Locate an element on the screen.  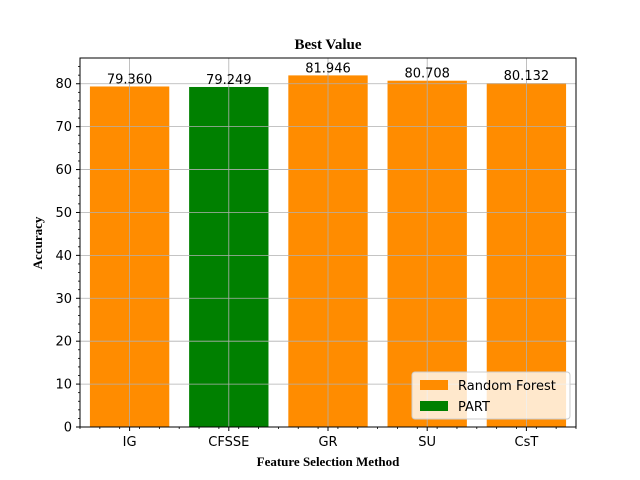
value-label-gr: 81.946 is located at coordinates (328, 68).